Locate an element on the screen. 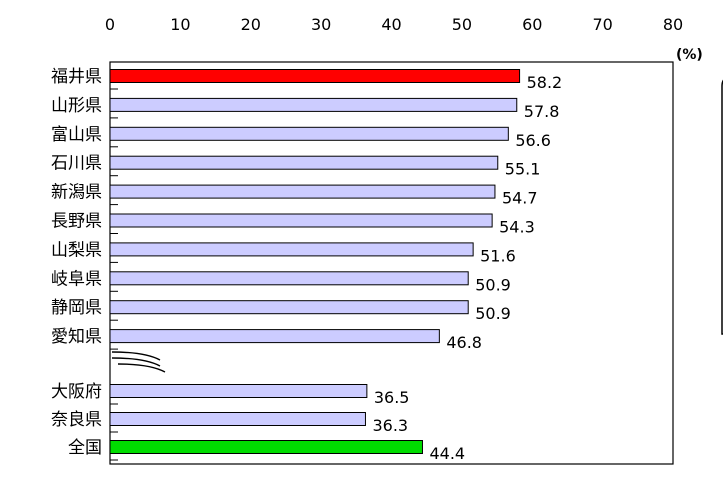 This screenshot has width=723, height=477. x-tick-label: 70 is located at coordinates (602, 24).